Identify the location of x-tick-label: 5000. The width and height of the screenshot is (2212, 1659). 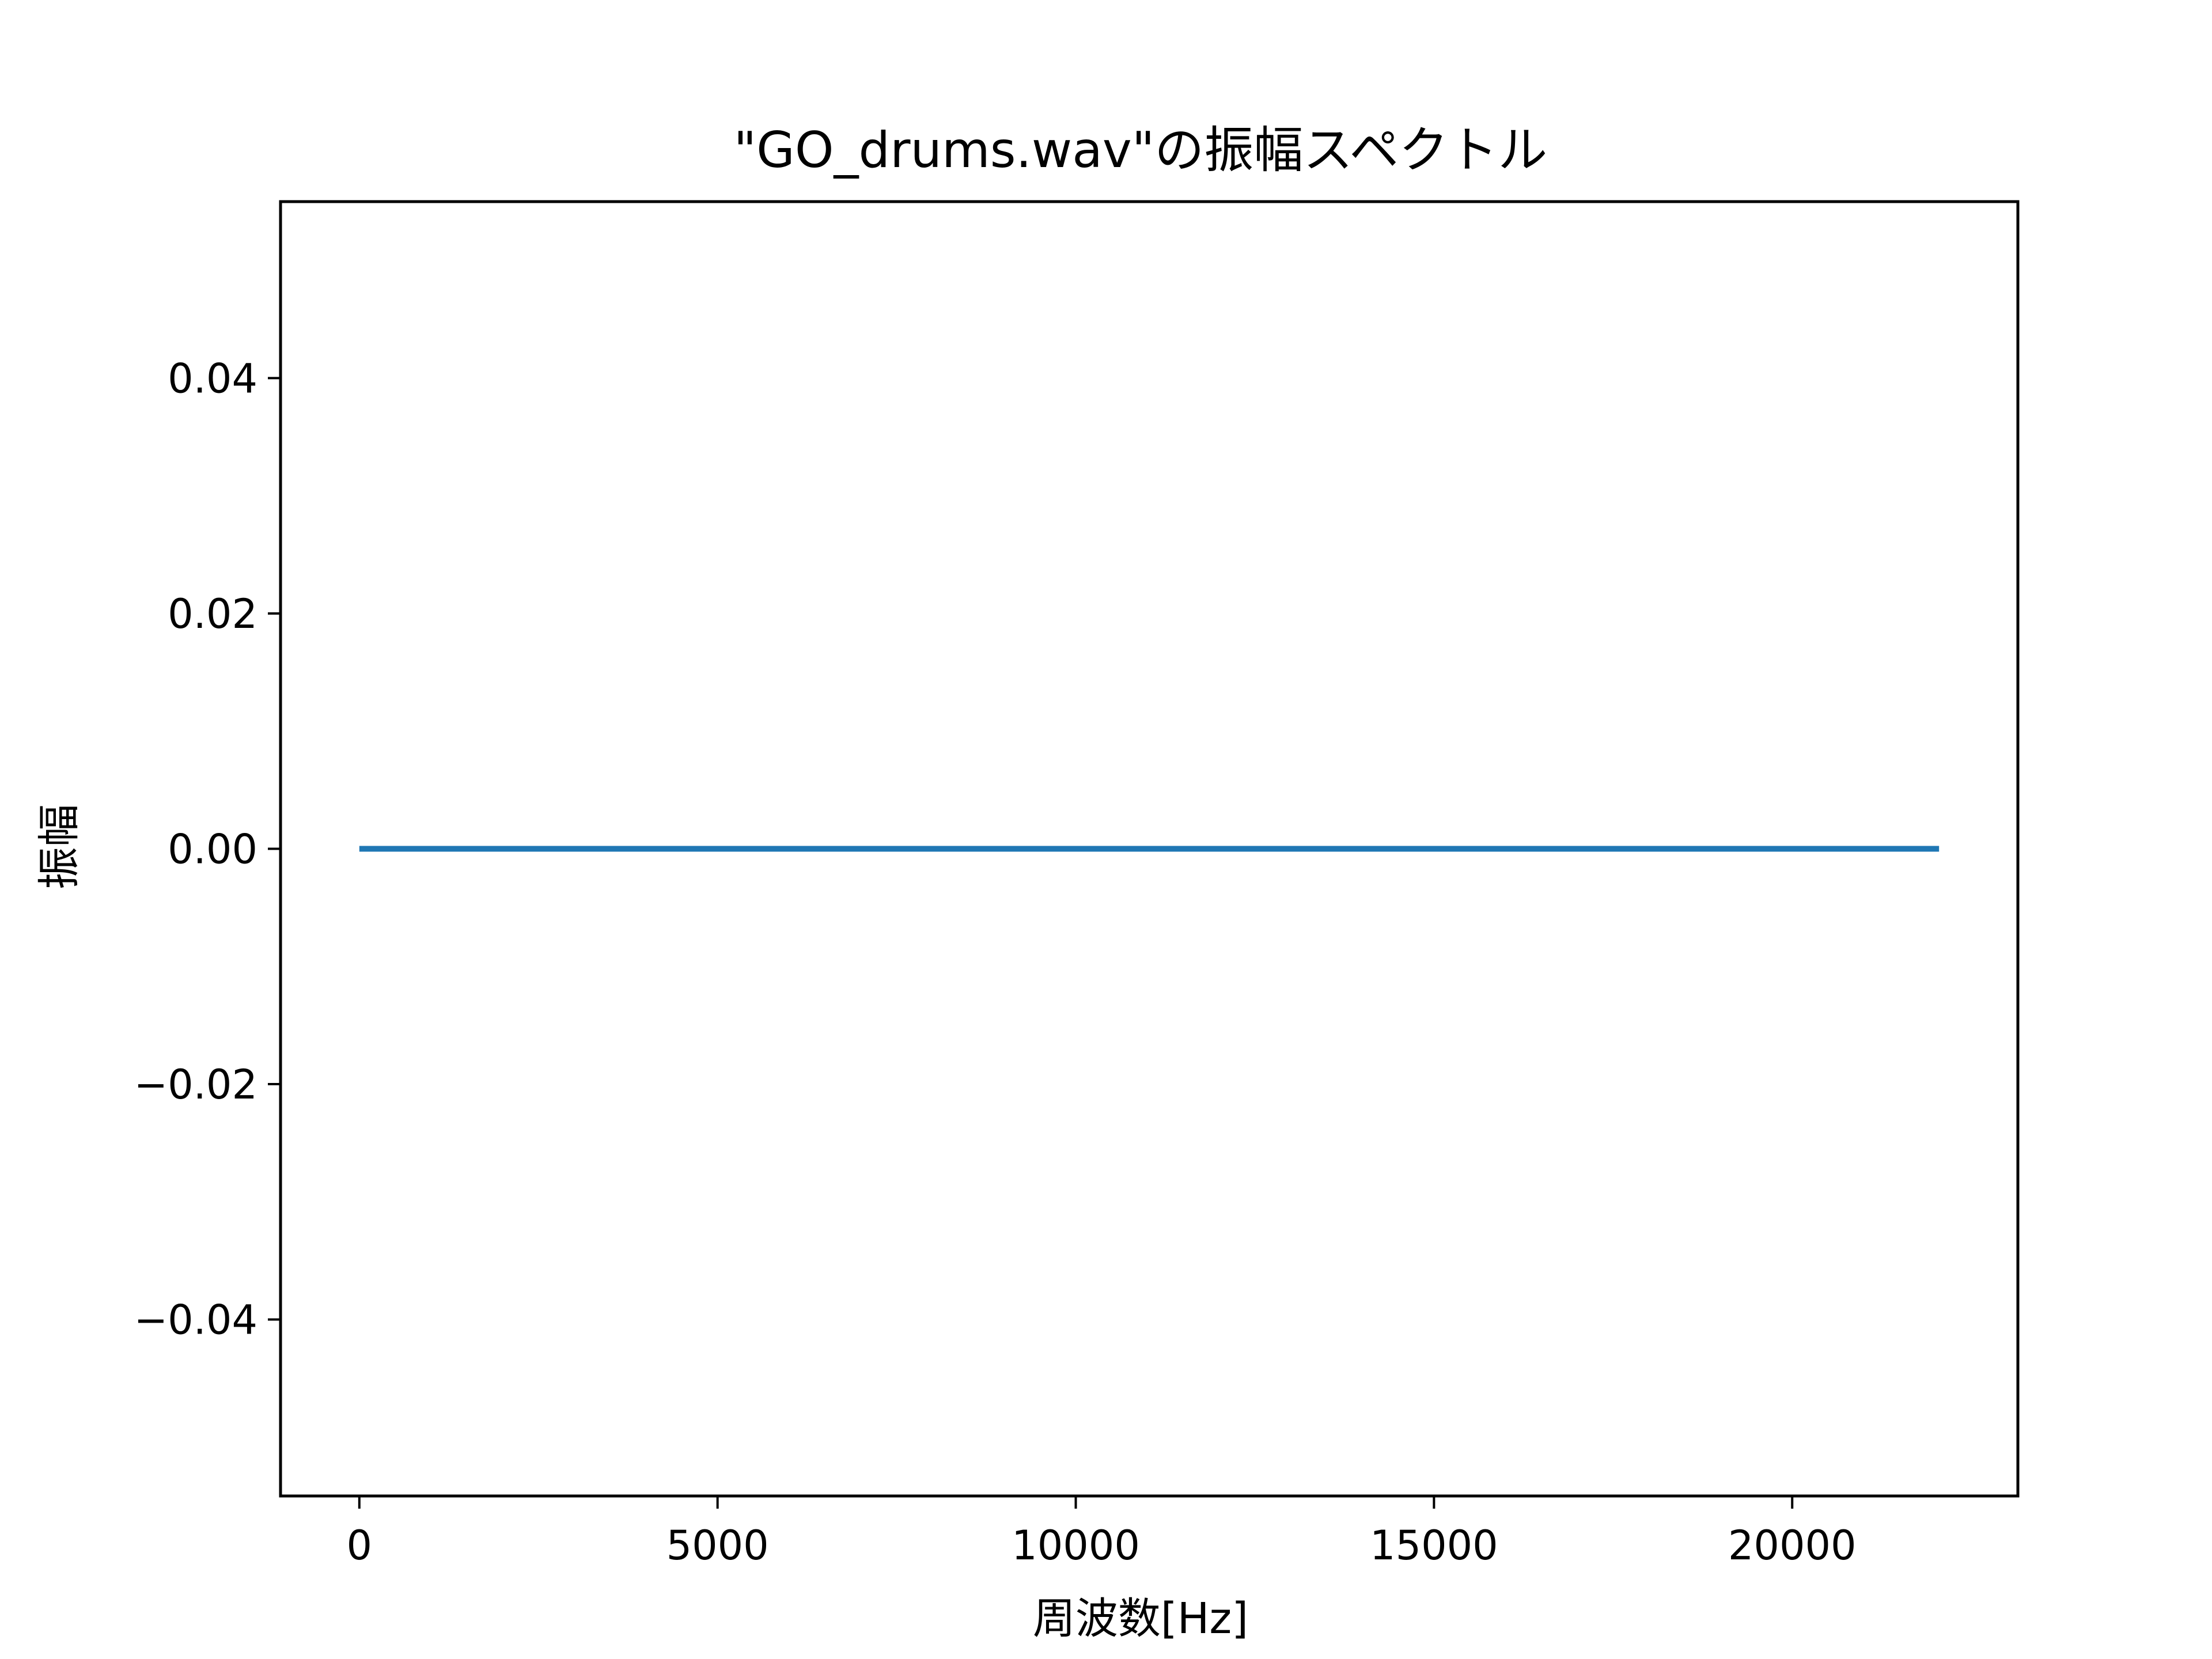
(717, 1545).